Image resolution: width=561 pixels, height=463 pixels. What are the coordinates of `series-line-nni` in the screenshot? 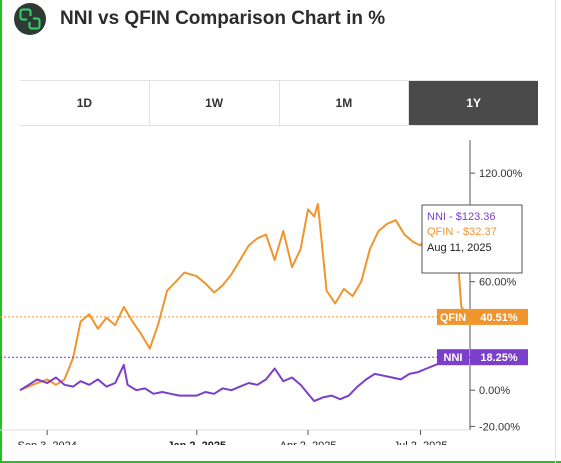 It's located at (245, 379).